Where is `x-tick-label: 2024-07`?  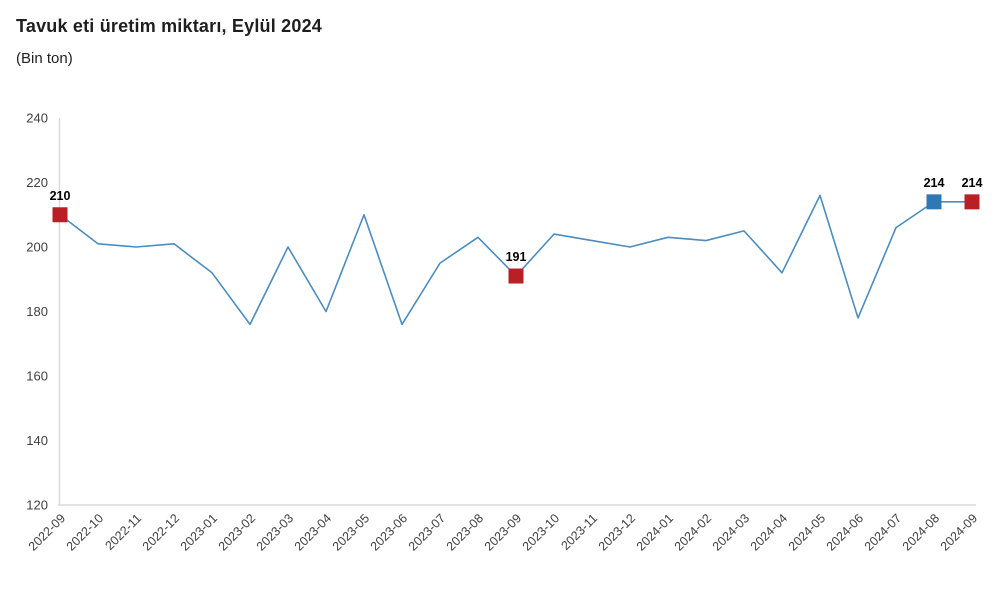 x-tick-label: 2024-07 is located at coordinates (883, 532).